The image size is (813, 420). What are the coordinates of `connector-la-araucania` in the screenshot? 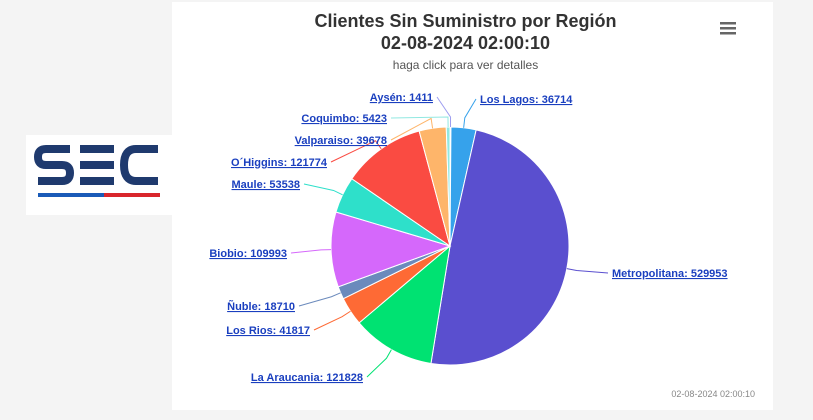 It's located at (379, 363).